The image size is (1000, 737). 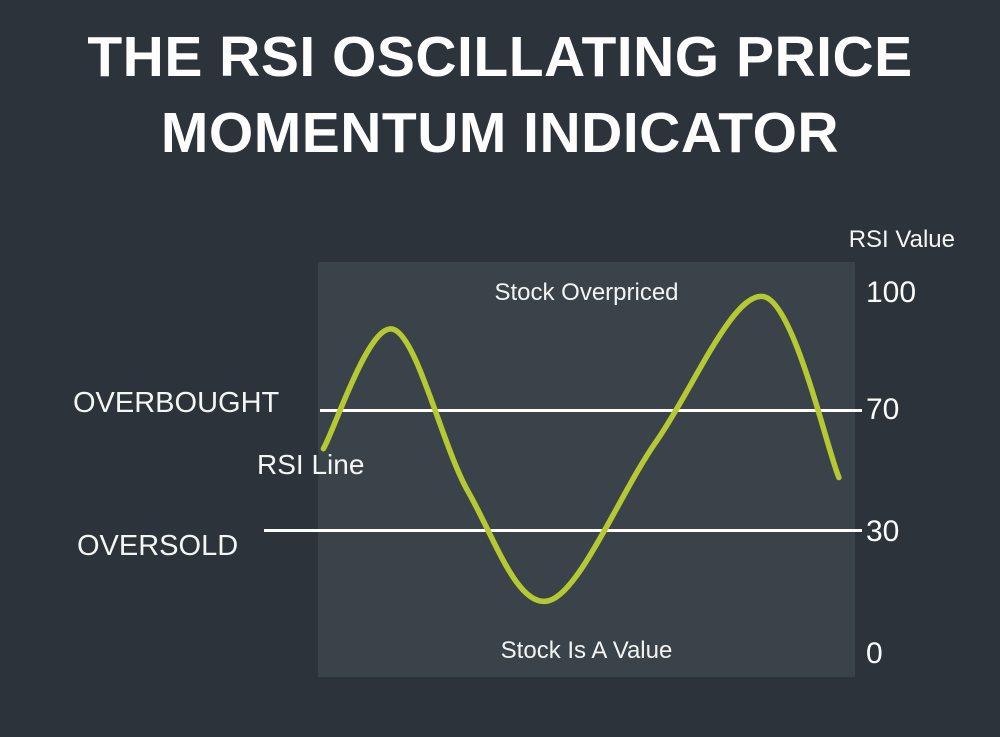 I want to click on oversold-label: OVERSOLD, so click(x=158, y=546).